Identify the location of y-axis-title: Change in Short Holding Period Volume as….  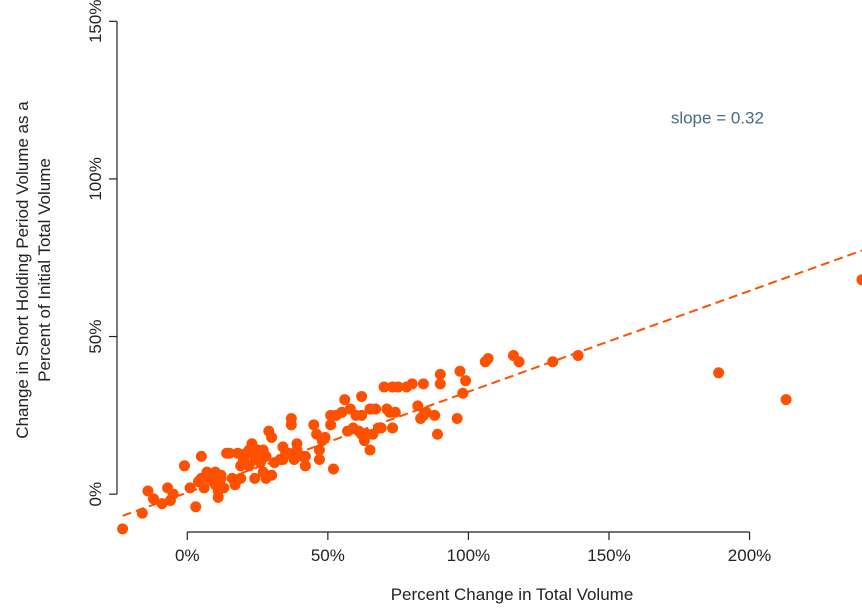
(33, 270).